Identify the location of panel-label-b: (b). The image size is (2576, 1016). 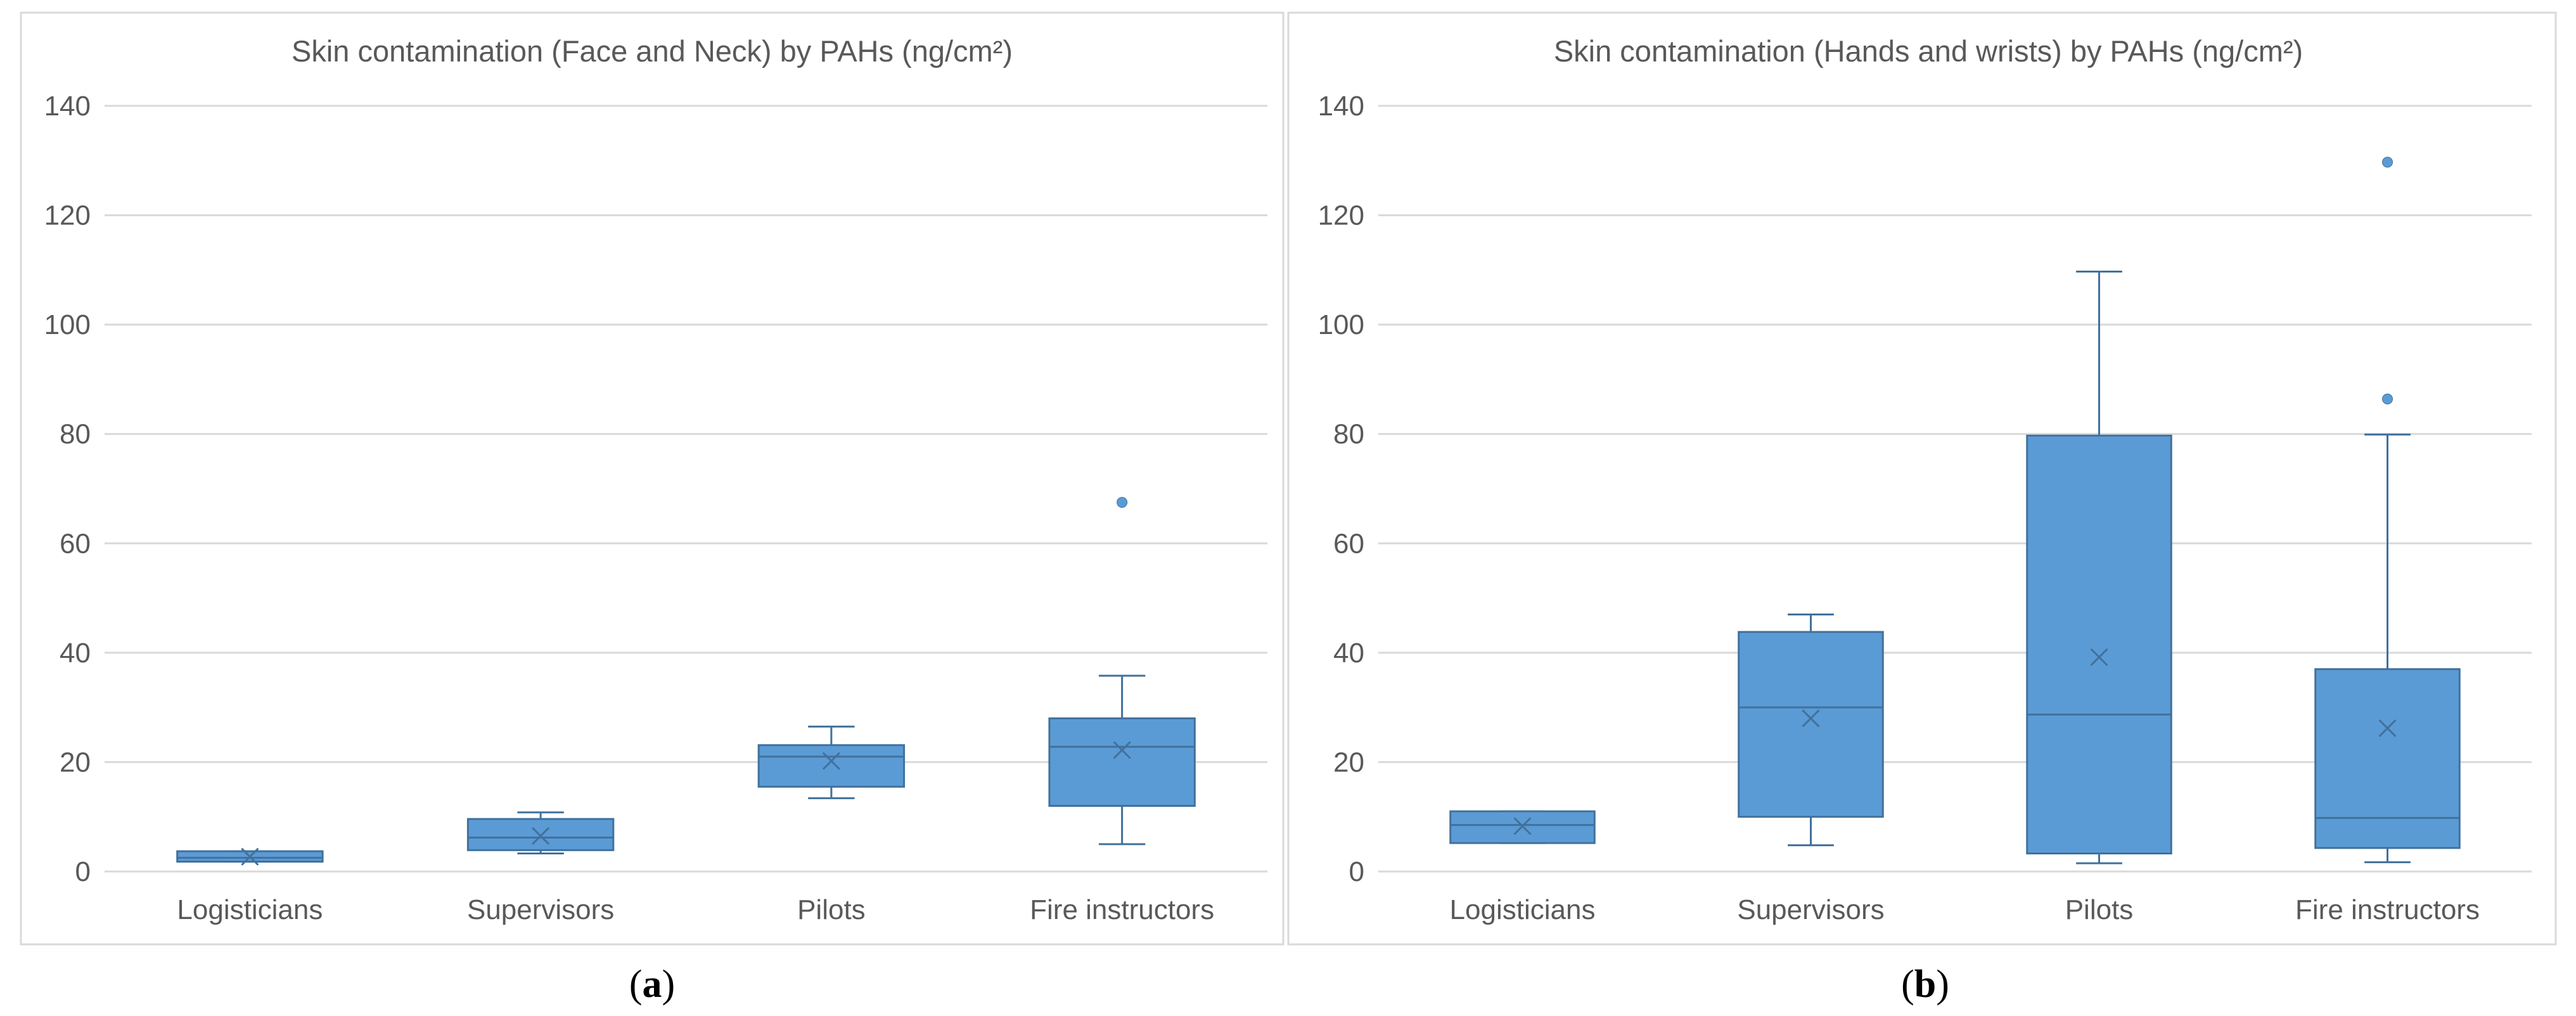
(1925, 984).